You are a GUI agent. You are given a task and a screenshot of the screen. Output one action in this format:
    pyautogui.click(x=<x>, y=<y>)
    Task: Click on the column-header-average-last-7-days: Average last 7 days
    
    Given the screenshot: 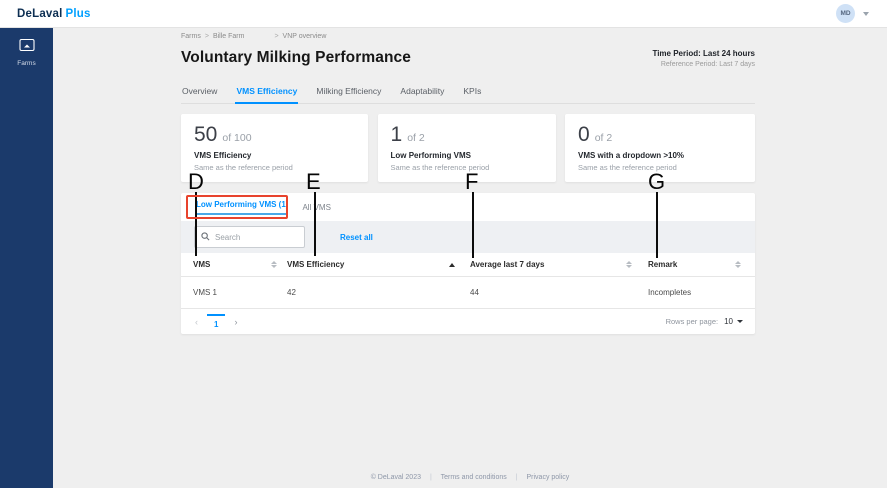 What is the action you would take?
    pyautogui.click(x=559, y=264)
    